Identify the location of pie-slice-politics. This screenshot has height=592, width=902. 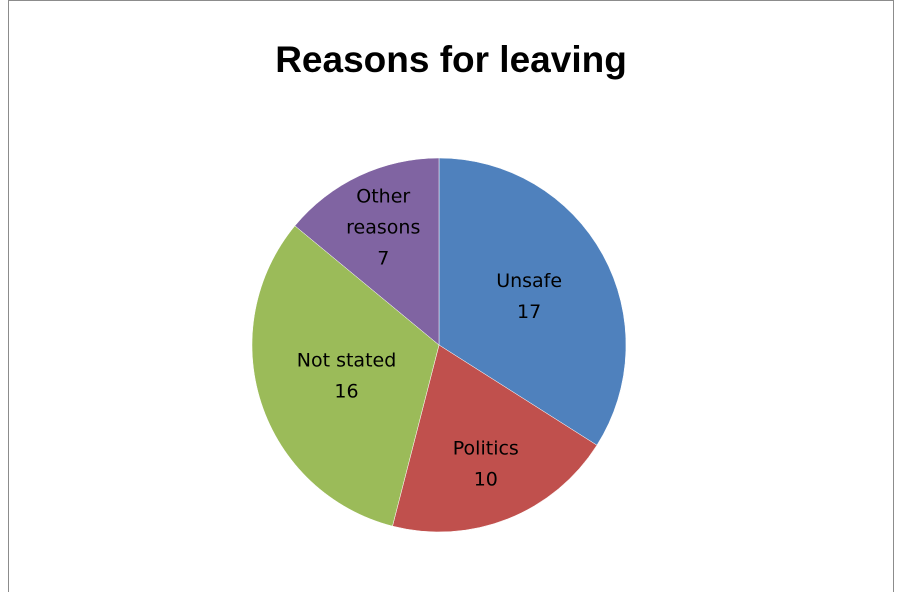
(495, 438).